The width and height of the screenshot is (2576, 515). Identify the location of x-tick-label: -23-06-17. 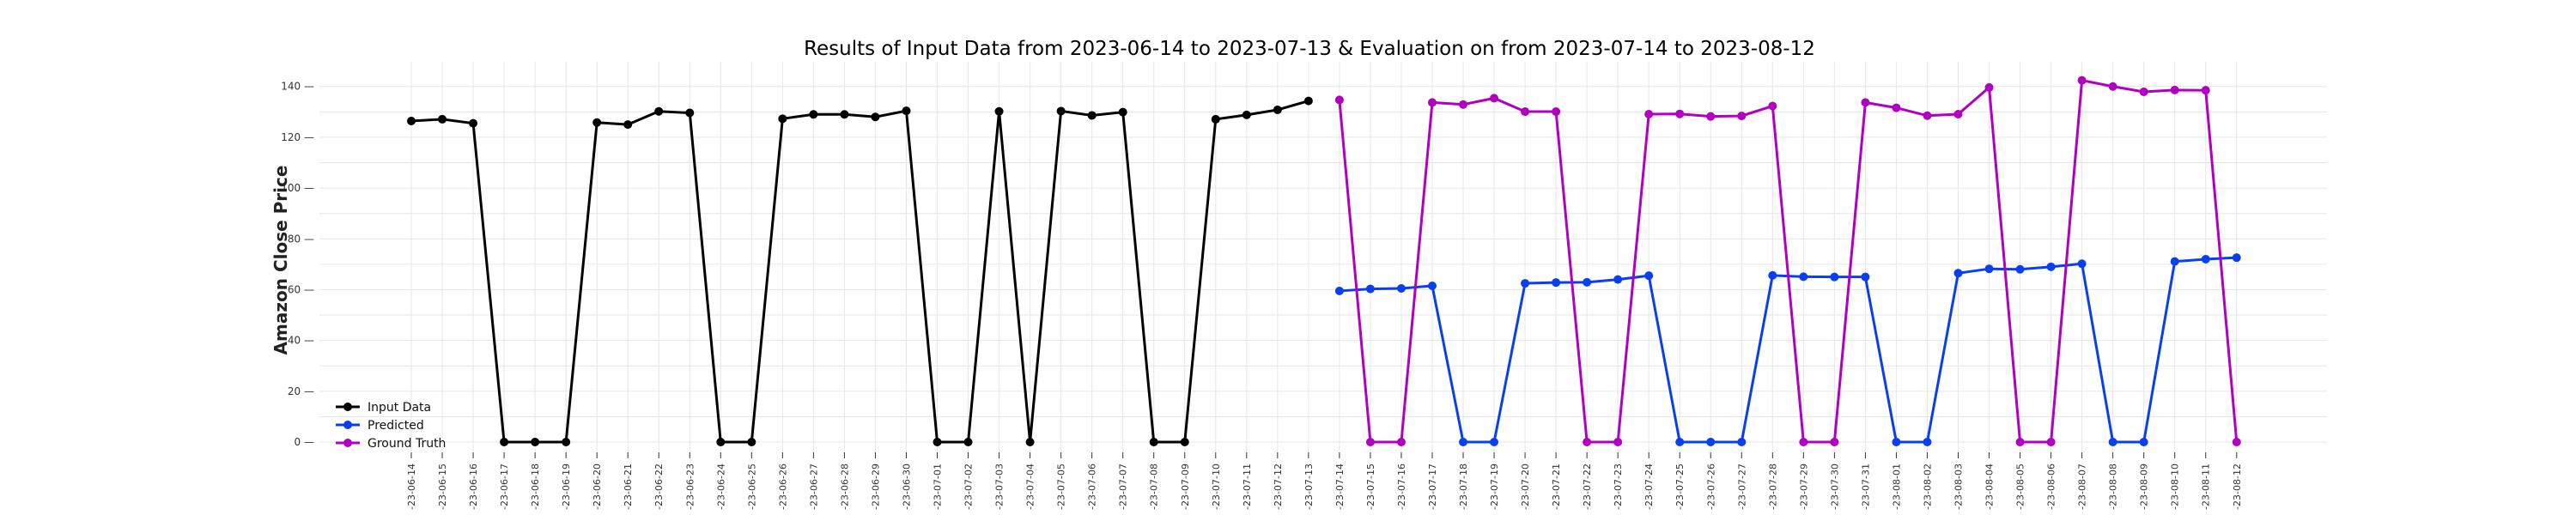
(505, 487).